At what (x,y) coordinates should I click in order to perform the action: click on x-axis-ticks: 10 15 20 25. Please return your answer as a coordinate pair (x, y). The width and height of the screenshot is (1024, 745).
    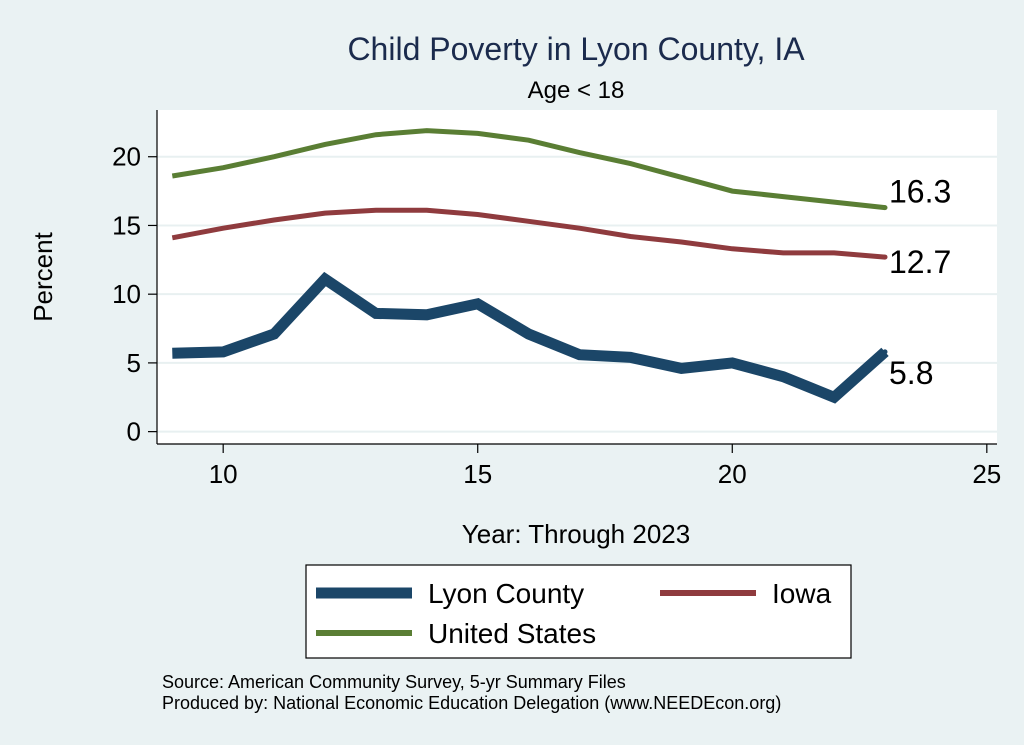
    Looking at the image, I should click on (605, 466).